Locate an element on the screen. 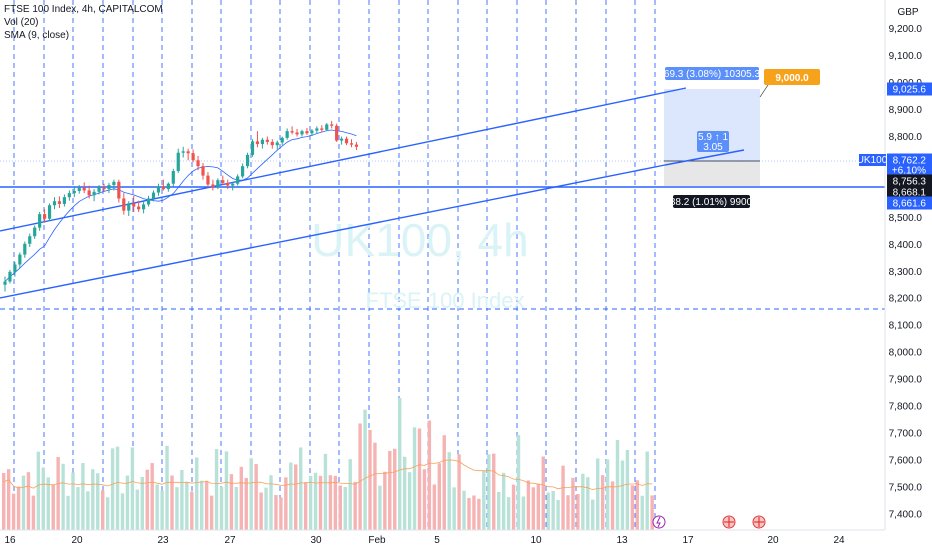  price-tick-label: 9,100.0 is located at coordinates (906, 56).